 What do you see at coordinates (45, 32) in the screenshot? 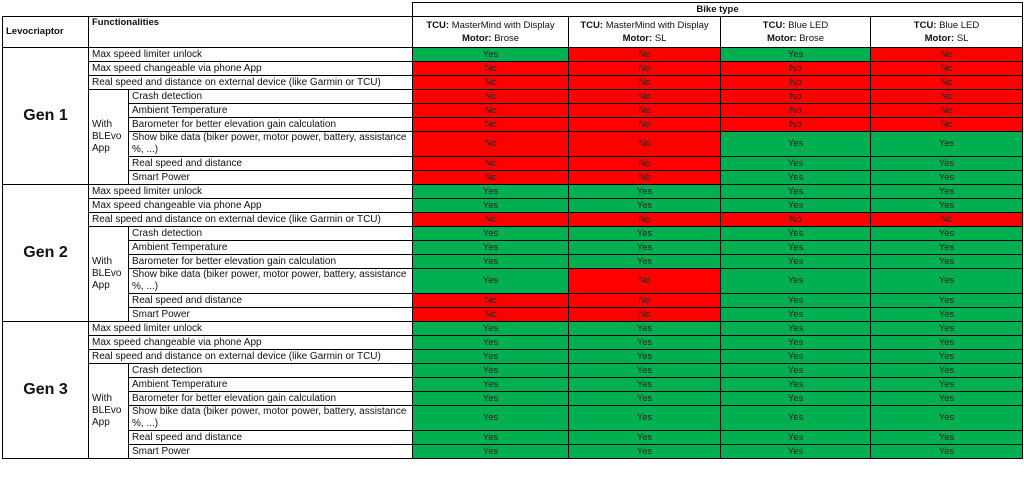
I see `corner-header: Levocriaptor` at bounding box center [45, 32].